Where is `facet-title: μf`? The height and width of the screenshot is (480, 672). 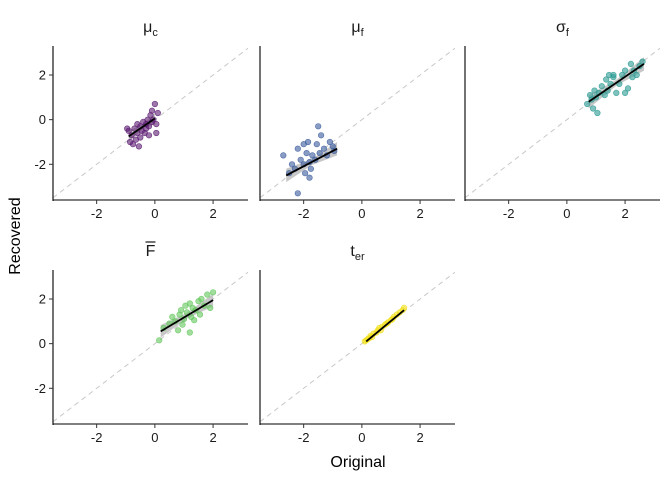
facet-title: μf is located at coordinates (357, 29).